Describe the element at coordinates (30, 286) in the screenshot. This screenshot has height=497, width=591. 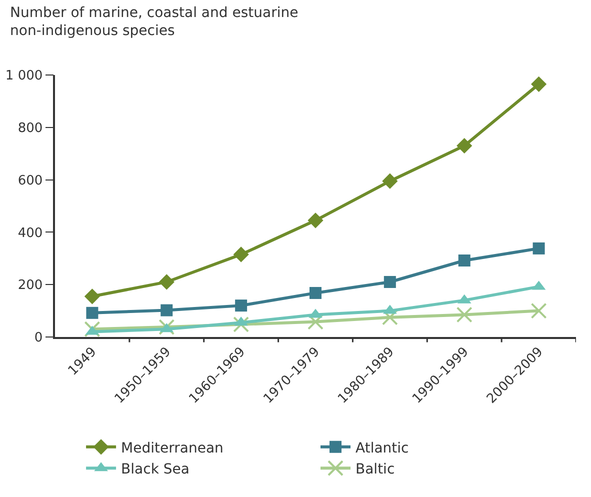
I see `y-tick-label: 200` at that location.